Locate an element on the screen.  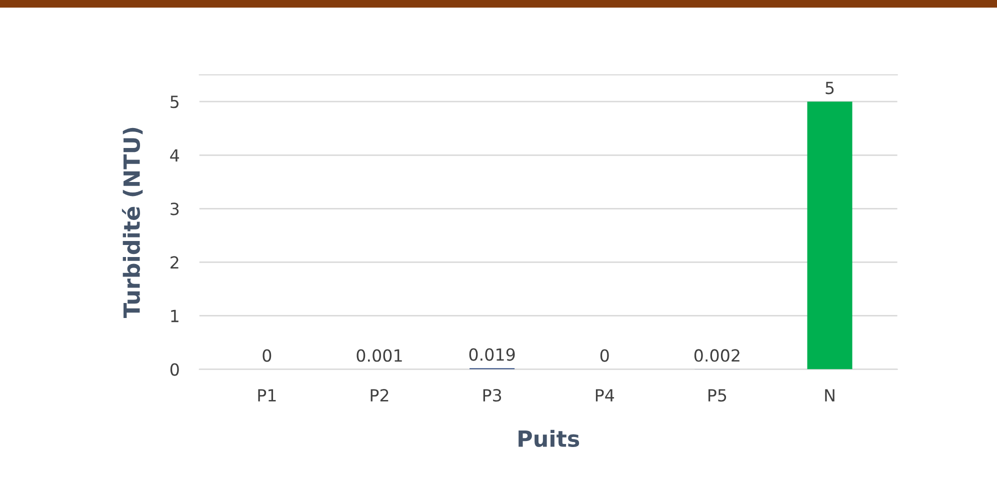
y-axis-title: Turbidité (NTU) is located at coordinates (132, 223).